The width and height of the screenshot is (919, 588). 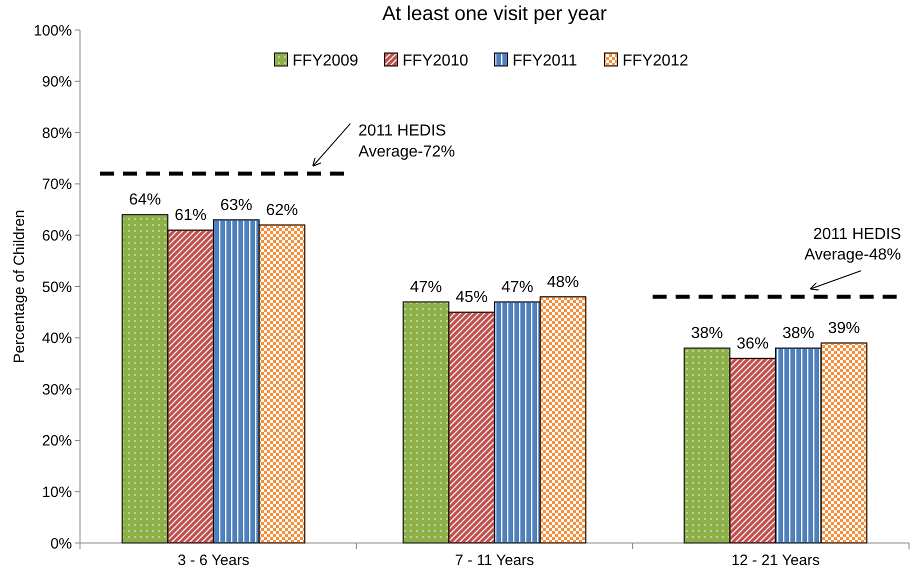 What do you see at coordinates (545, 61) in the screenshot?
I see `legend-label: FFY2011` at bounding box center [545, 61].